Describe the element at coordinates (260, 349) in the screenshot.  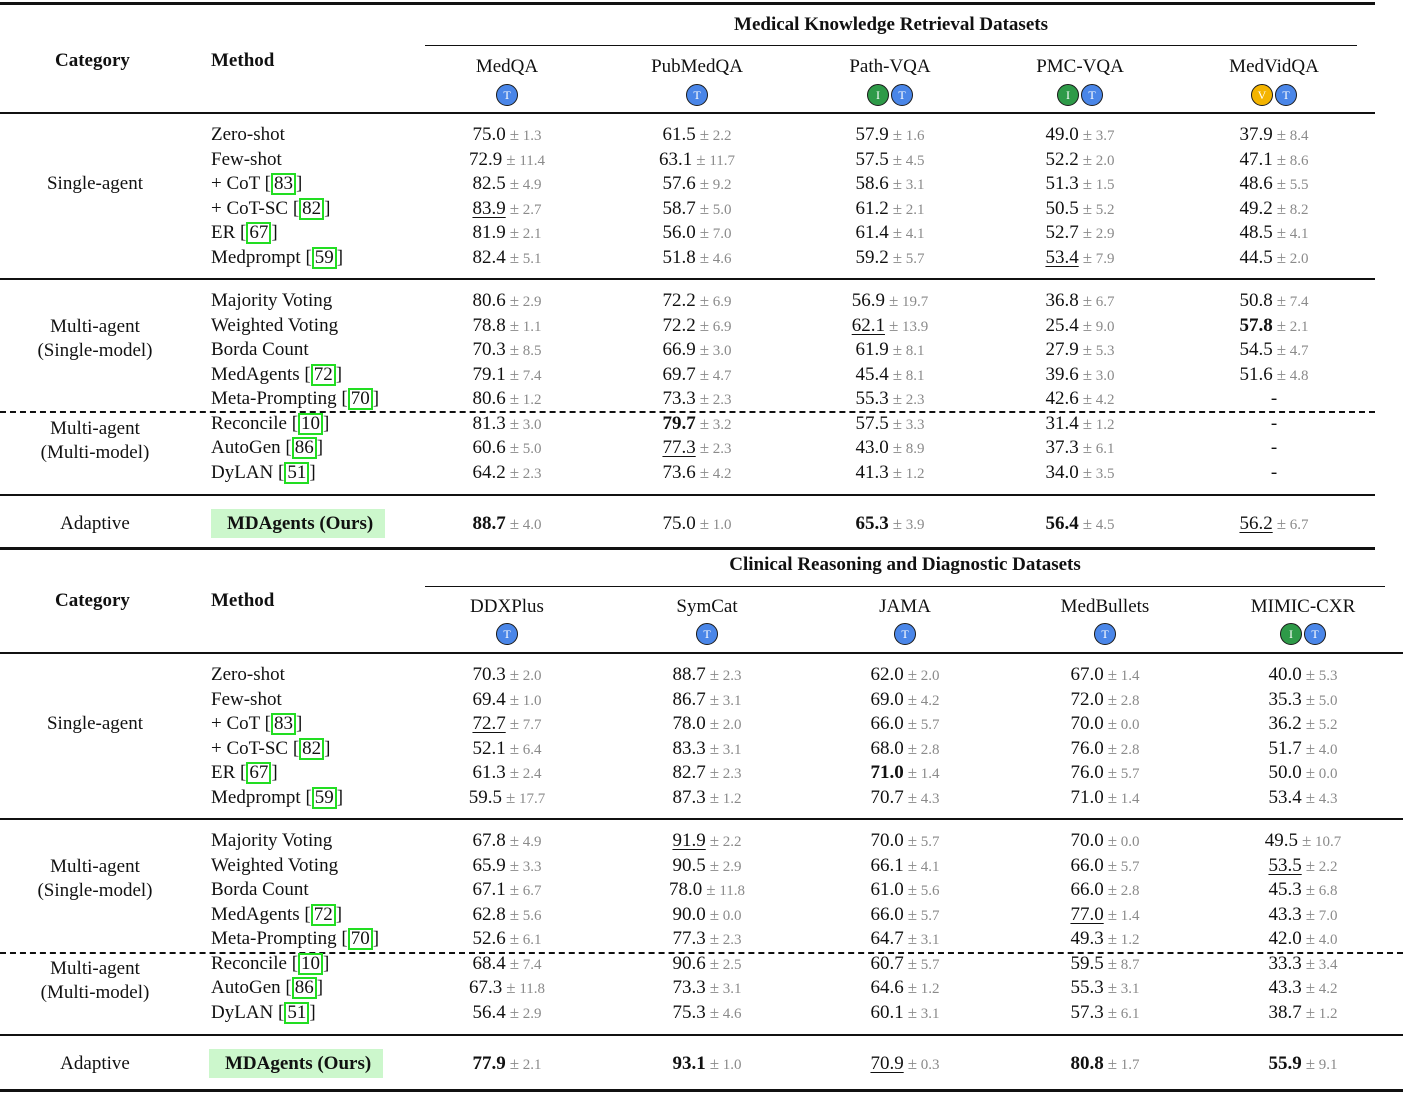
I see `method-name: Borda Count` at that location.